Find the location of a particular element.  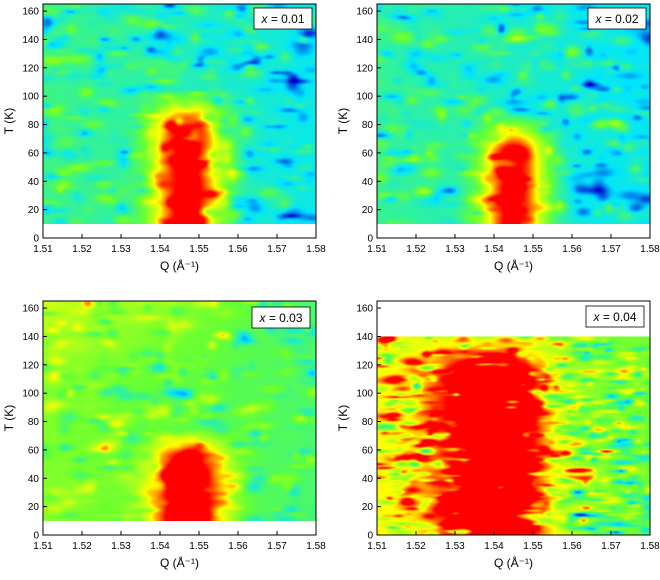

heatmap-image is located at coordinates (513, 436).